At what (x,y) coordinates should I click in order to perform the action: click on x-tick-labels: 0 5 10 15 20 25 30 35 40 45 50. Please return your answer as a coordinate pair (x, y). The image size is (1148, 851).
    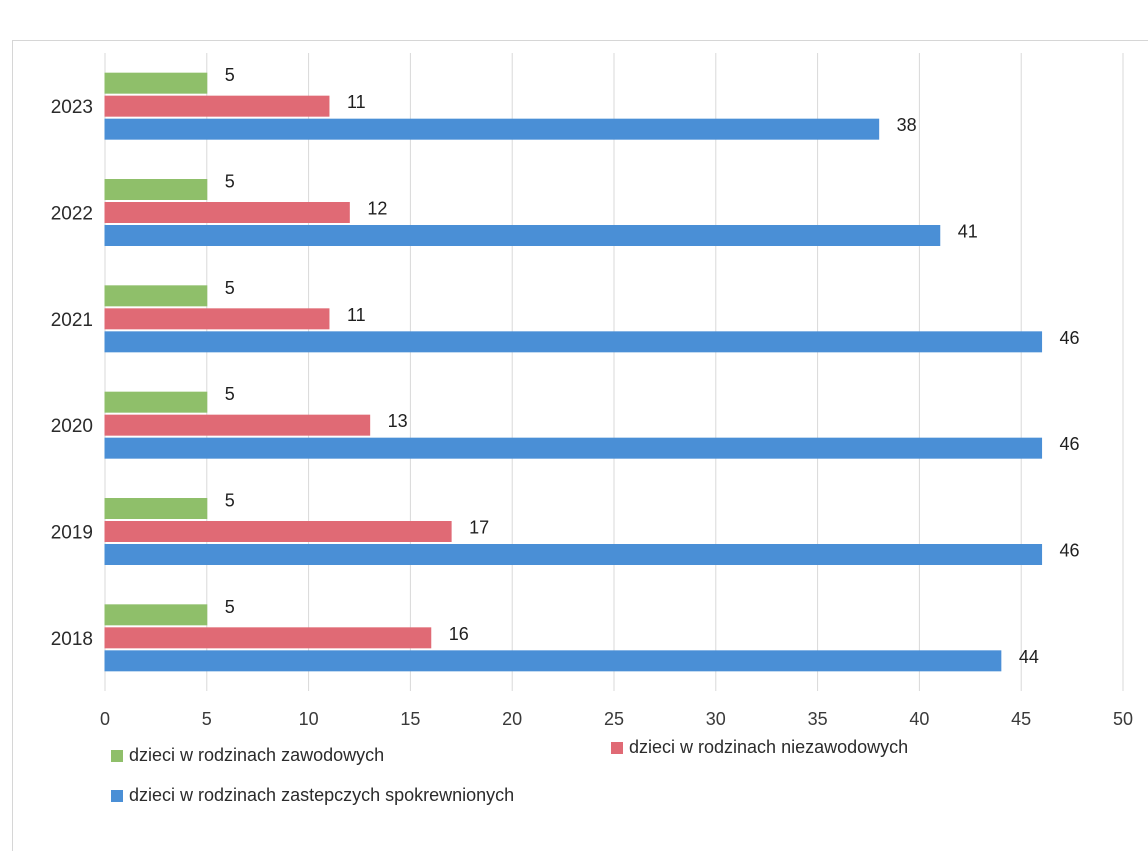
    Looking at the image, I should click on (616, 719).